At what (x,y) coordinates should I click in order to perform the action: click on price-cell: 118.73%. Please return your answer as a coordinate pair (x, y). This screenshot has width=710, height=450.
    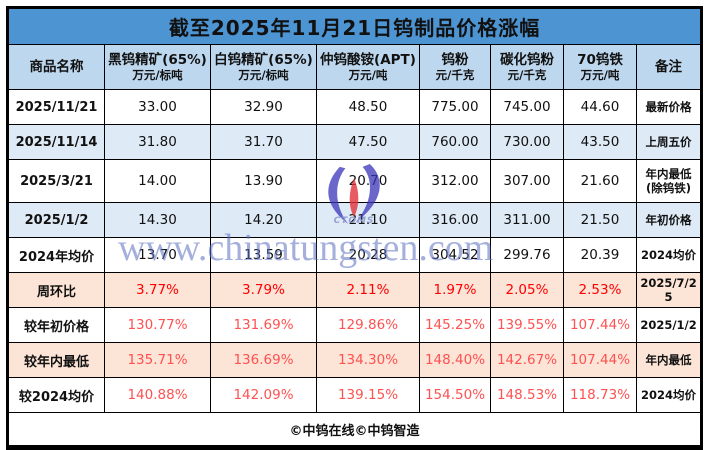
    Looking at the image, I should click on (600, 395).